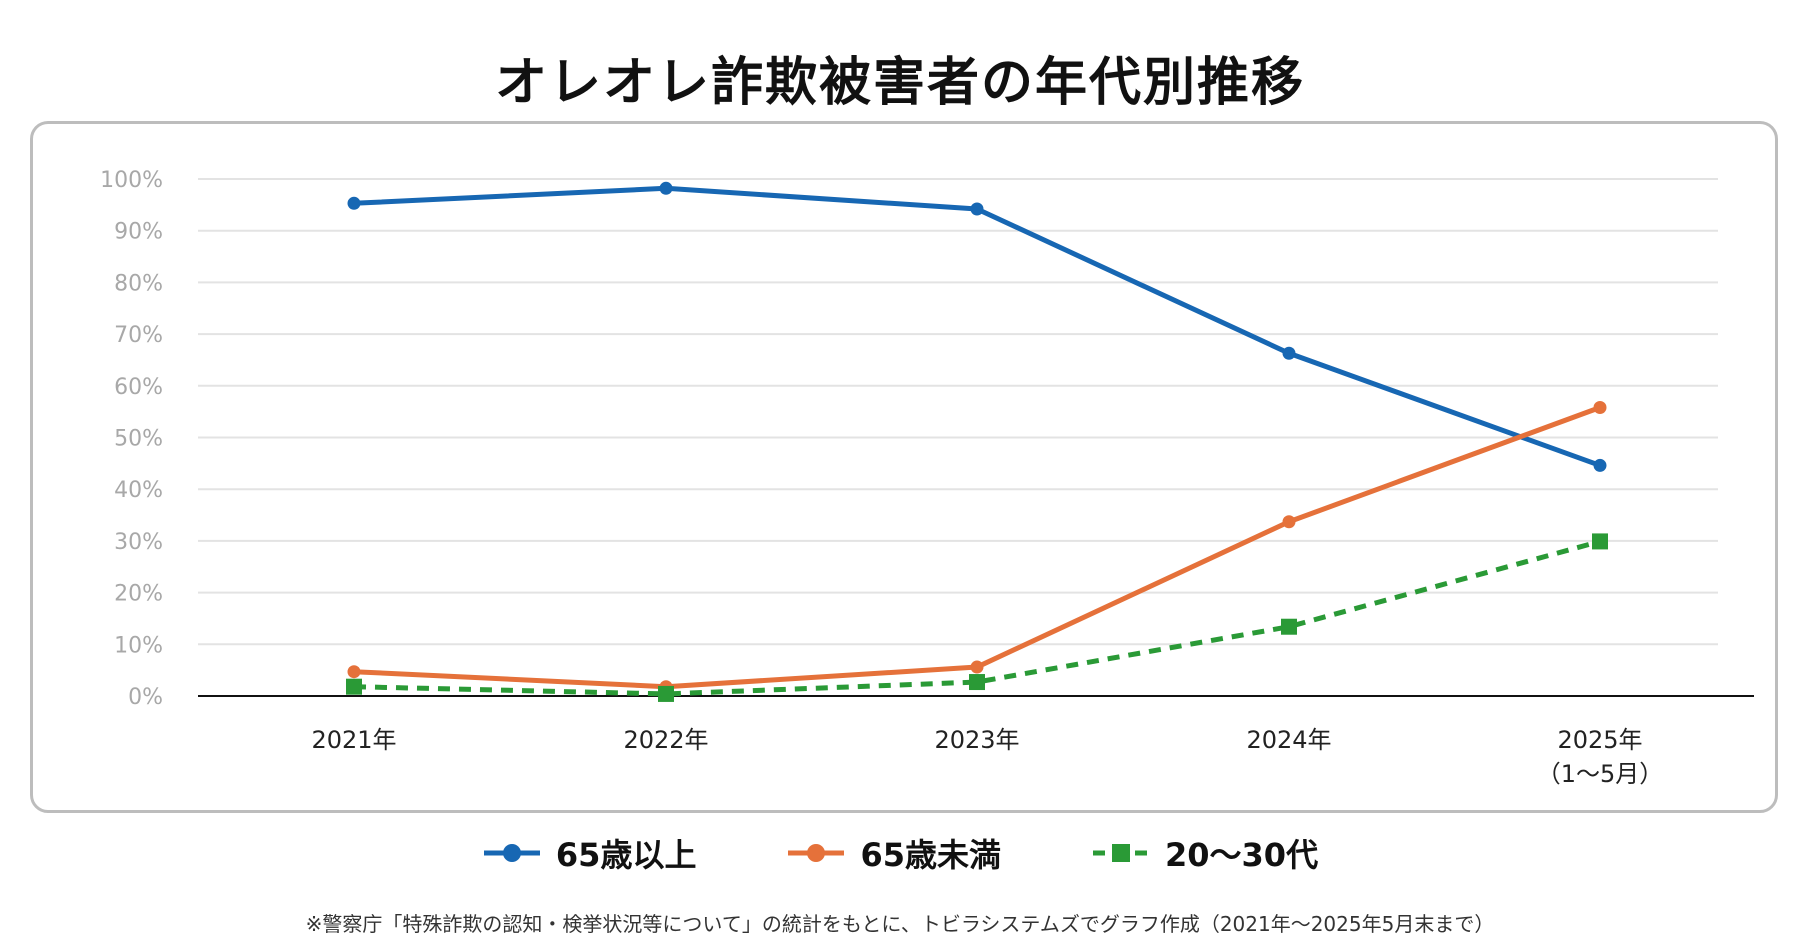 This screenshot has height=945, width=1800. I want to click on y-tick-label: 70%, so click(138, 335).